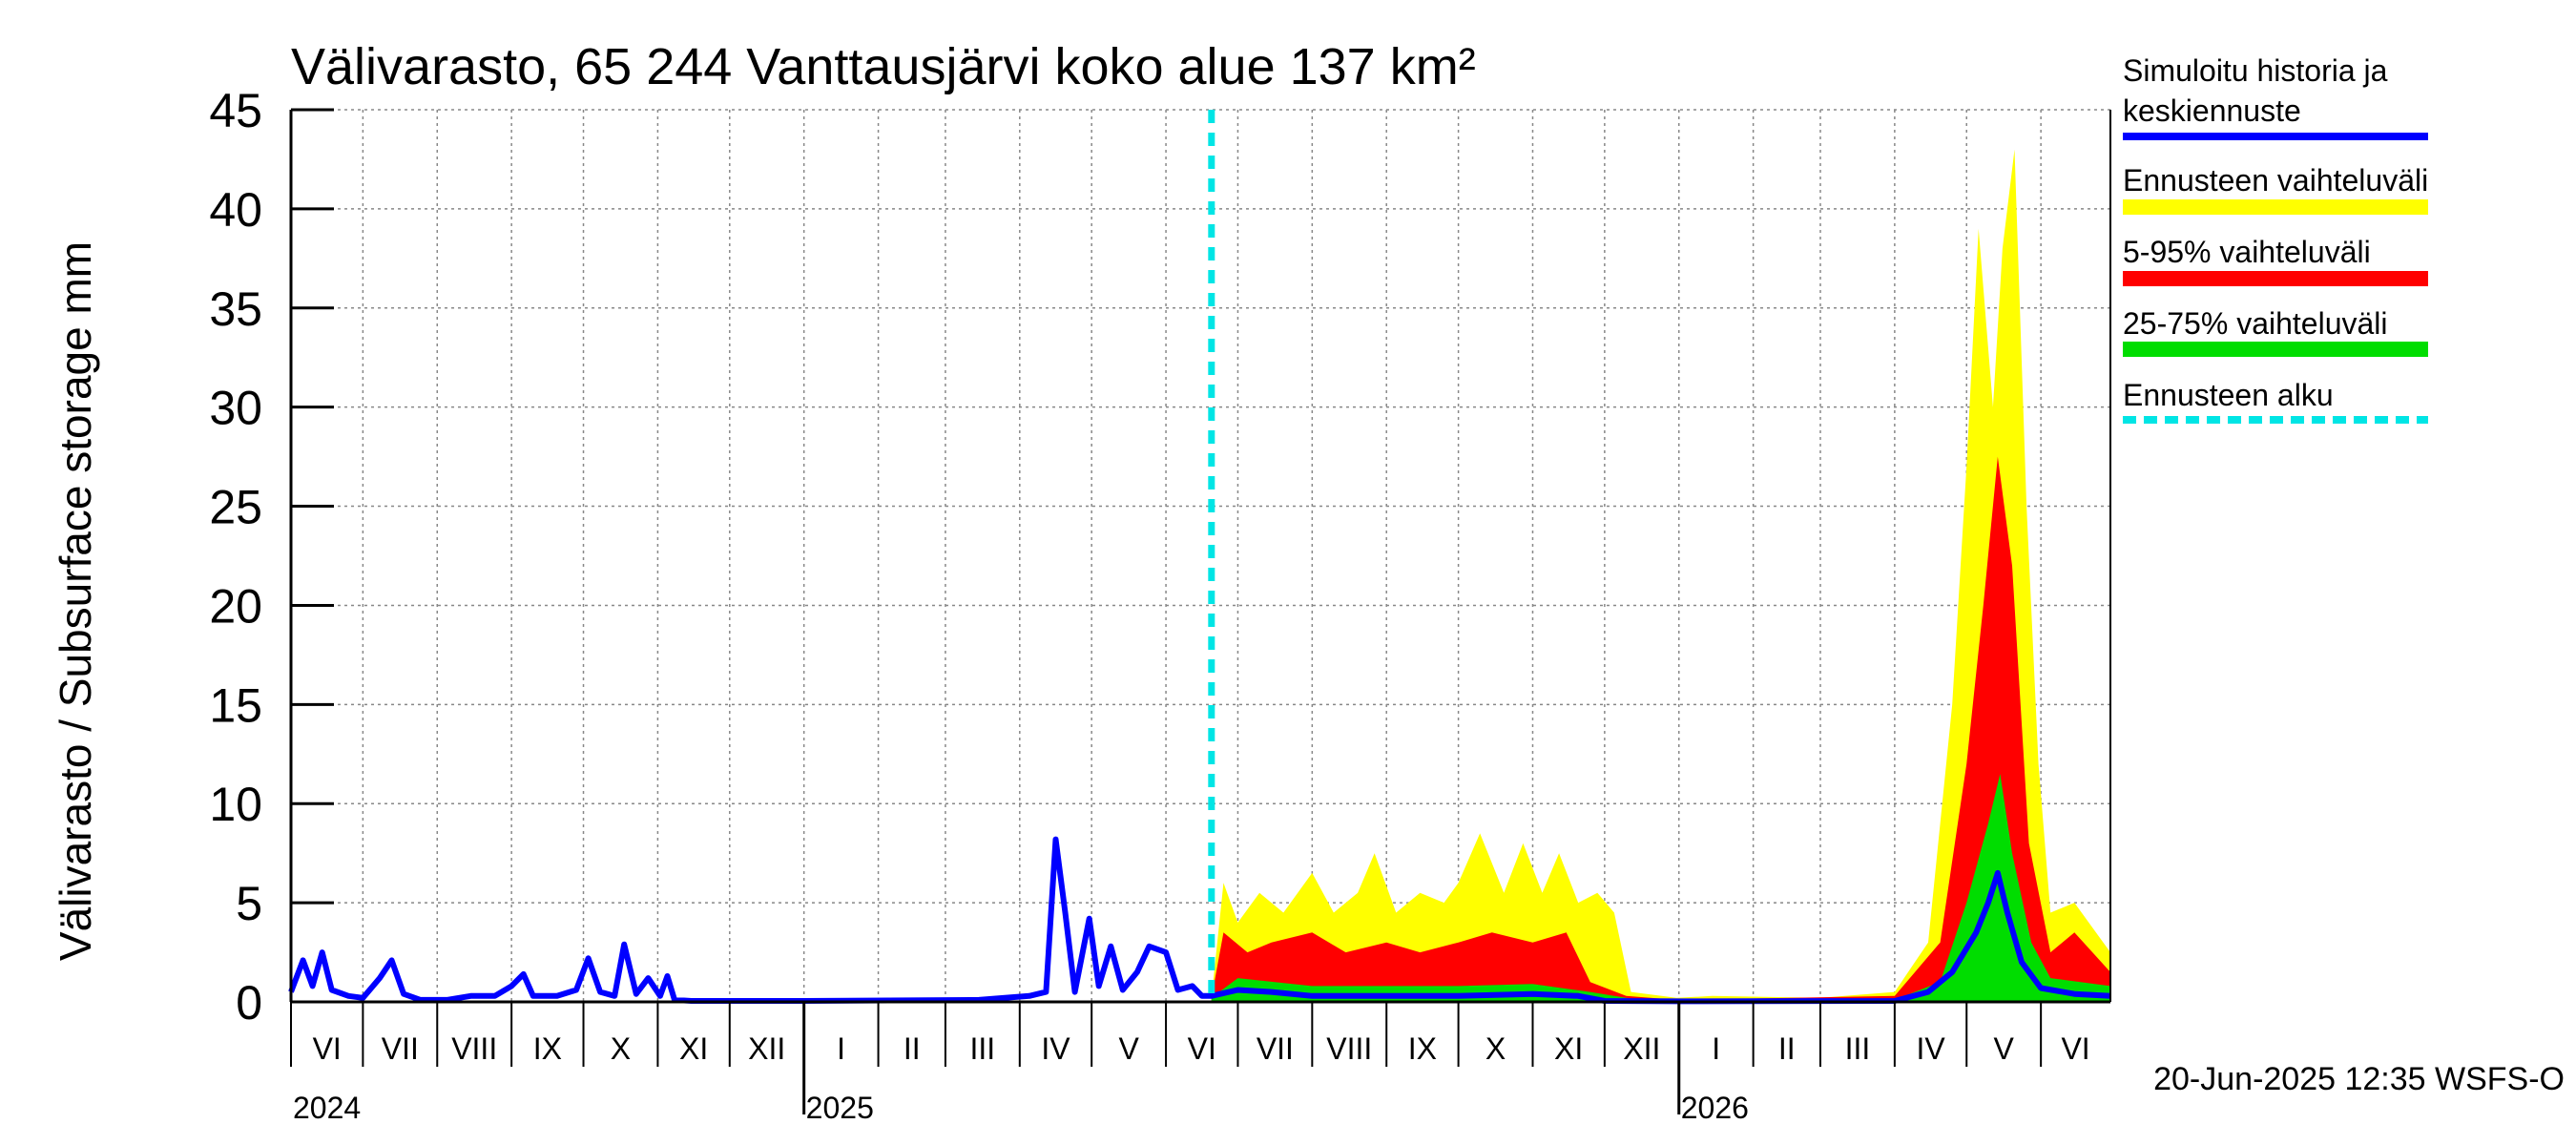 Image resolution: width=2576 pixels, height=1145 pixels. What do you see at coordinates (2275, 180) in the screenshot?
I see `legend-label: Ennusteen vaihteluväli` at bounding box center [2275, 180].